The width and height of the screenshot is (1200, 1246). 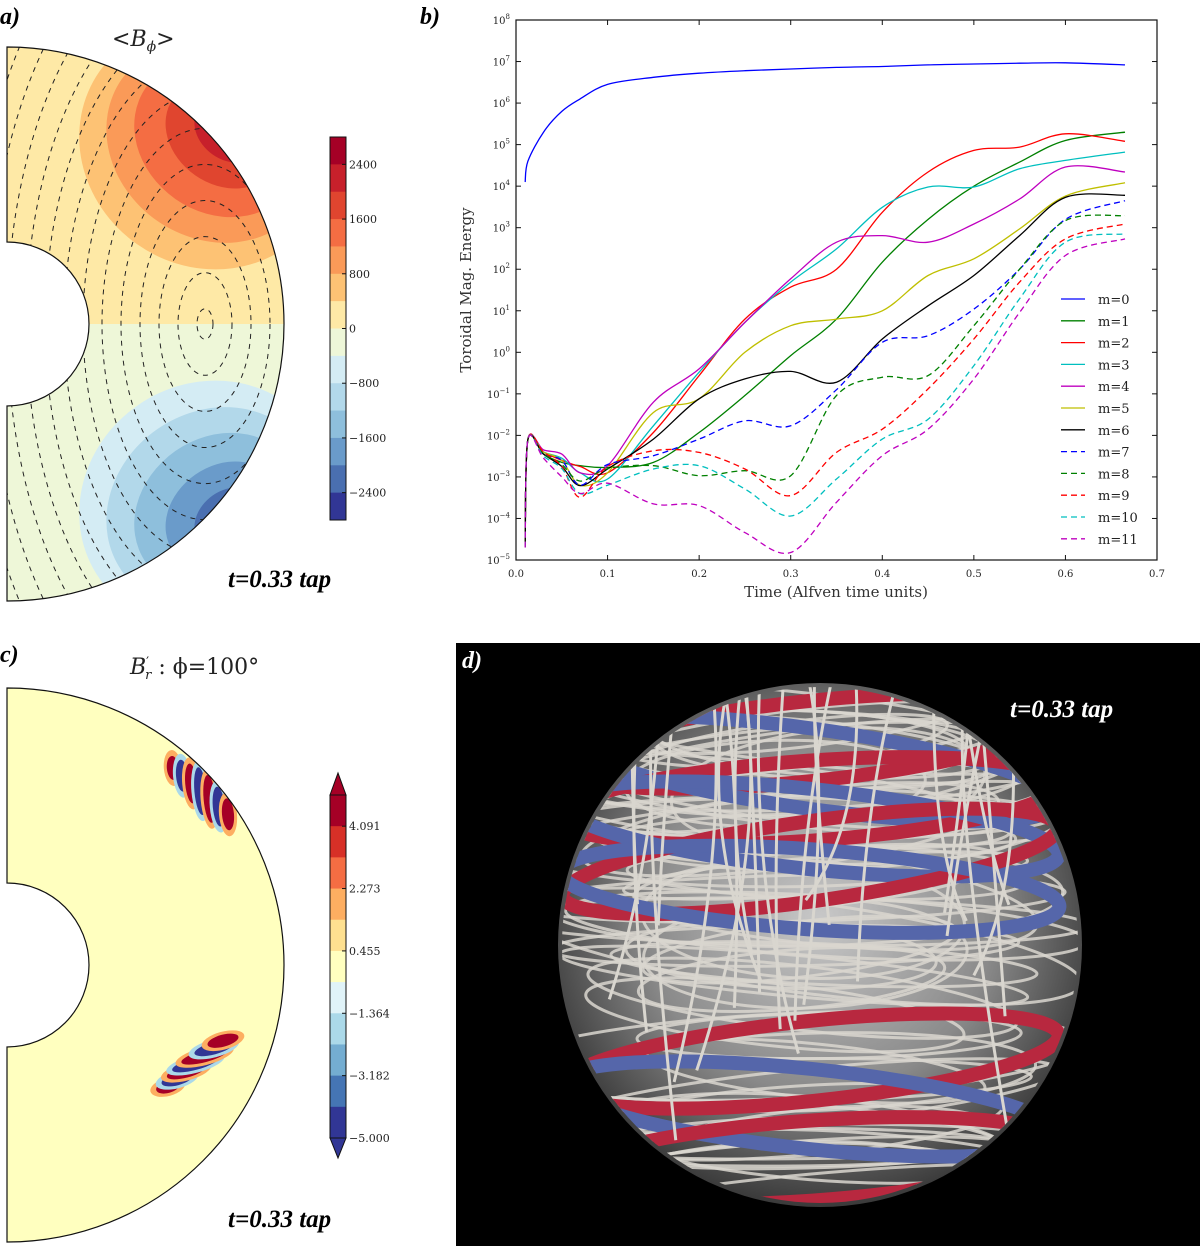 I want to click on y-tick-label: 10⁶, so click(x=502, y=103).